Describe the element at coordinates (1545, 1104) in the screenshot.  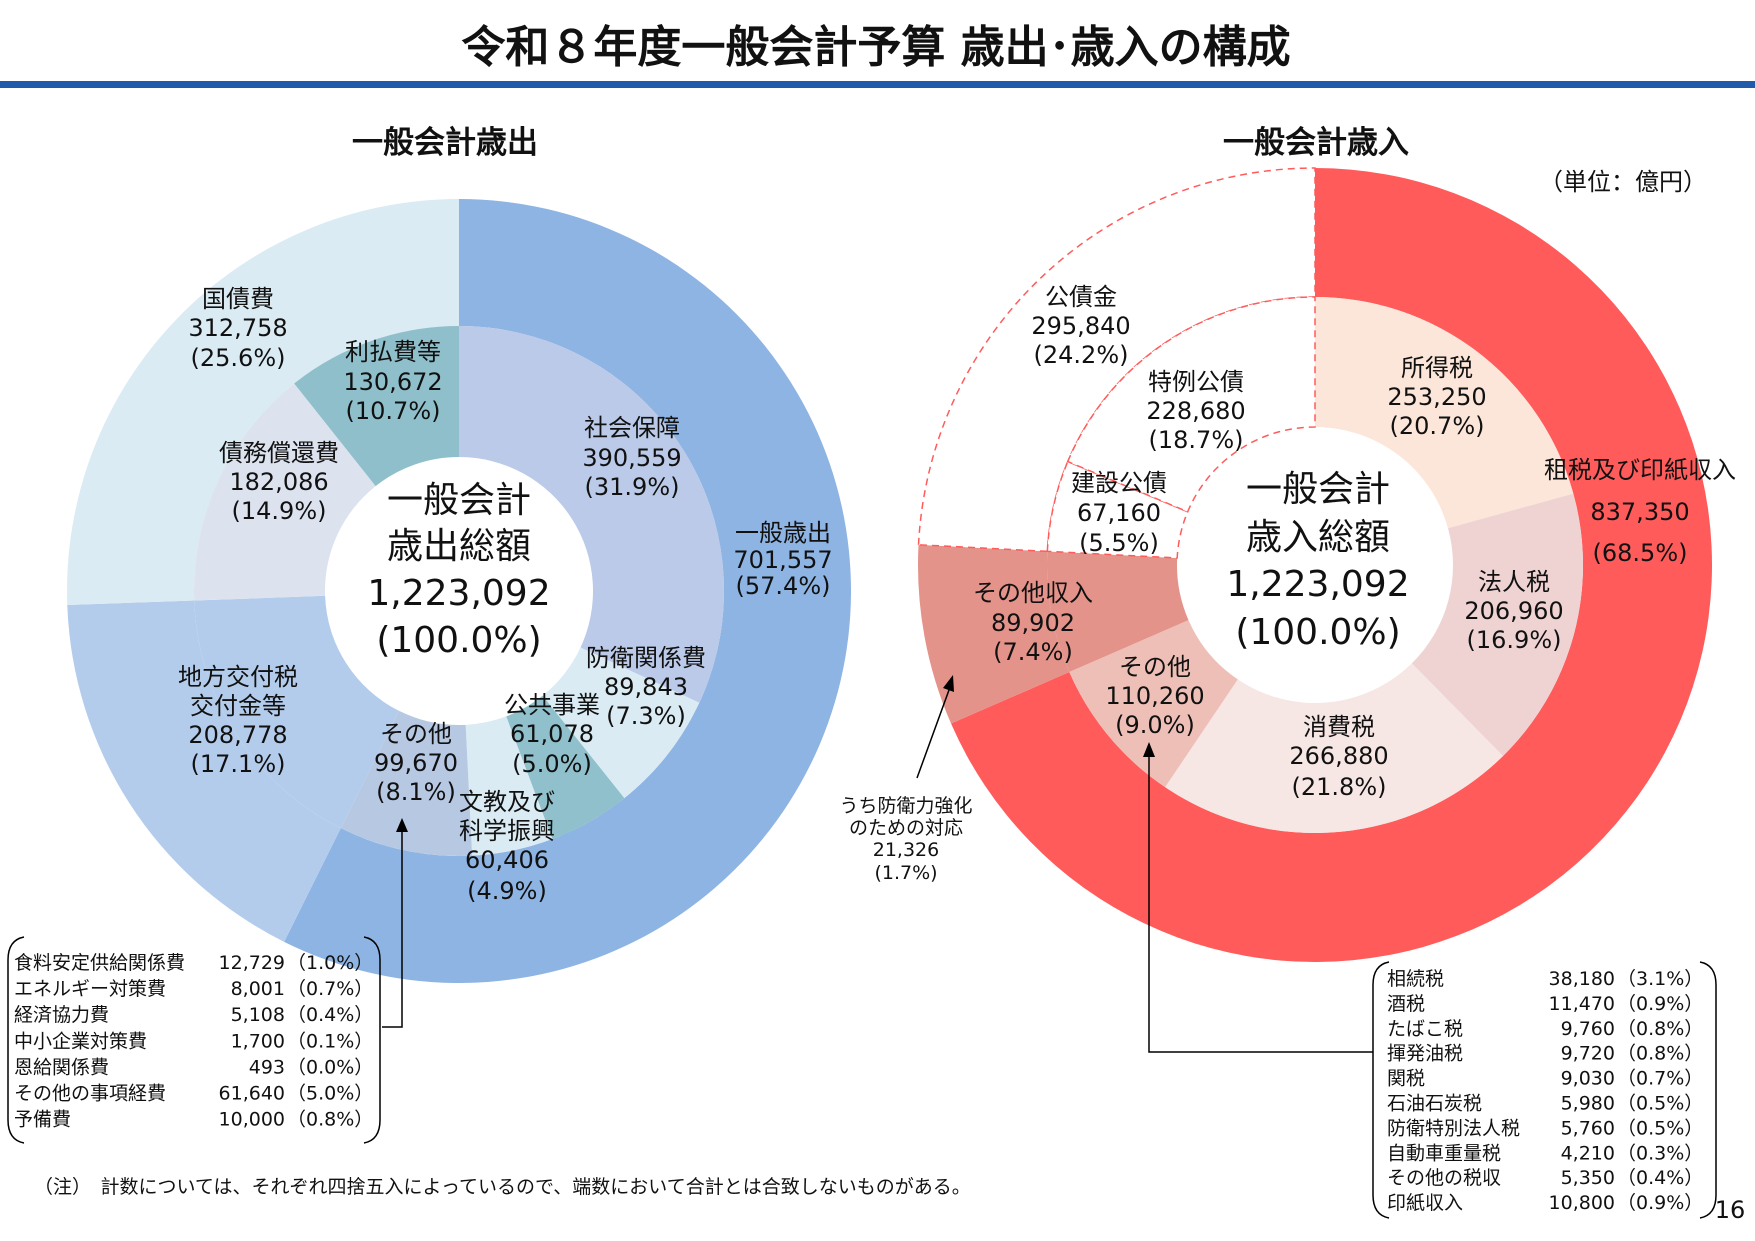
I see `breakdown-row: 石油石炭税 5,980 （0.5%）` at that location.